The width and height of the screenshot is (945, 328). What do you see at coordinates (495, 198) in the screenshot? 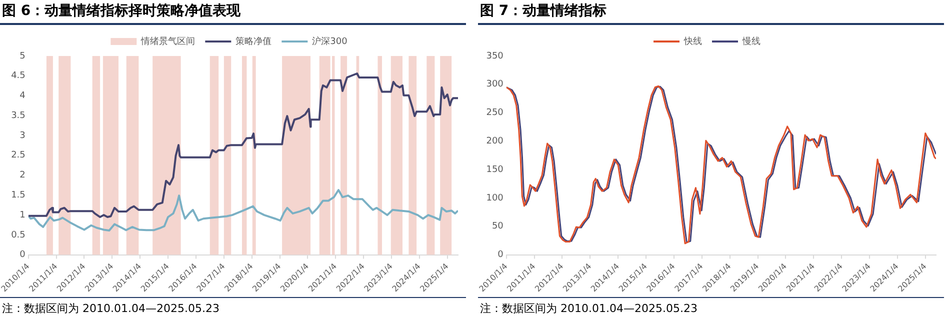
I see `y-tick-label: 100` at bounding box center [495, 198].